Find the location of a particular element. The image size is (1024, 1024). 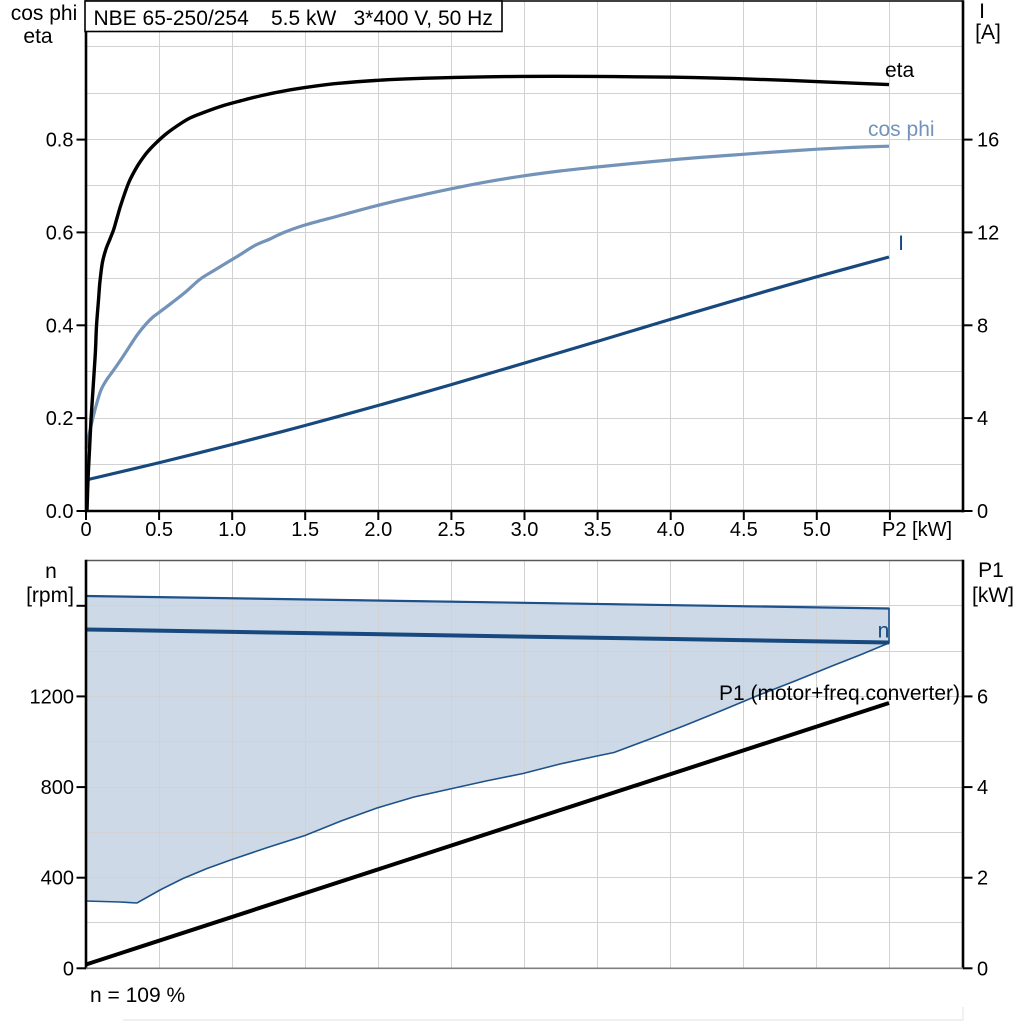

svg-text: P1 (motor+freq.converter) is located at coordinates (839, 693).